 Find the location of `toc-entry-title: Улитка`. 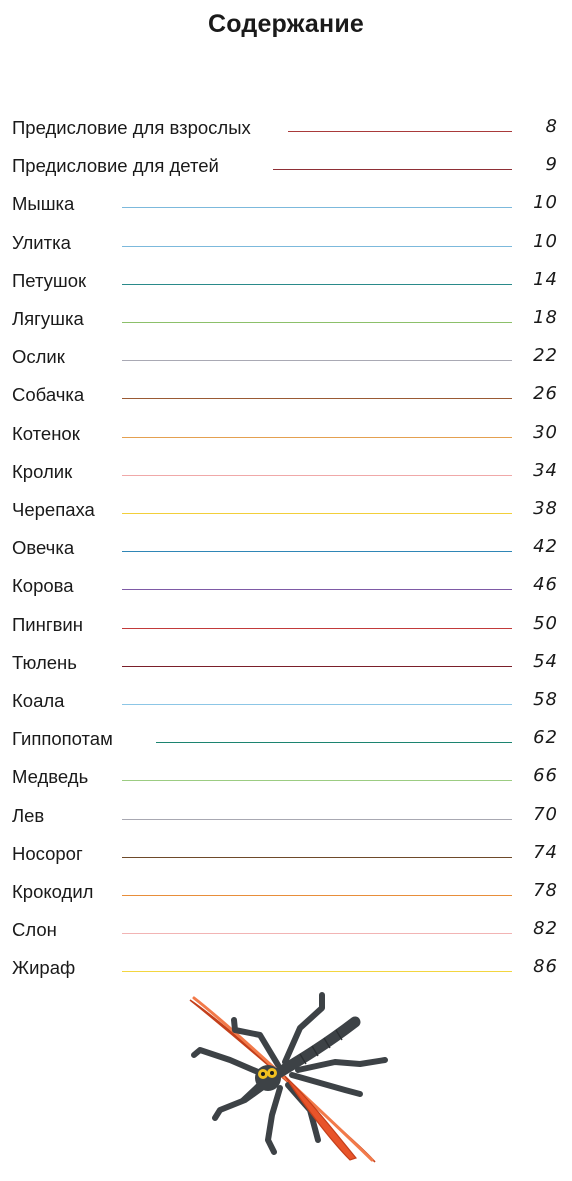

toc-entry-title: Улитка is located at coordinates (41, 242).